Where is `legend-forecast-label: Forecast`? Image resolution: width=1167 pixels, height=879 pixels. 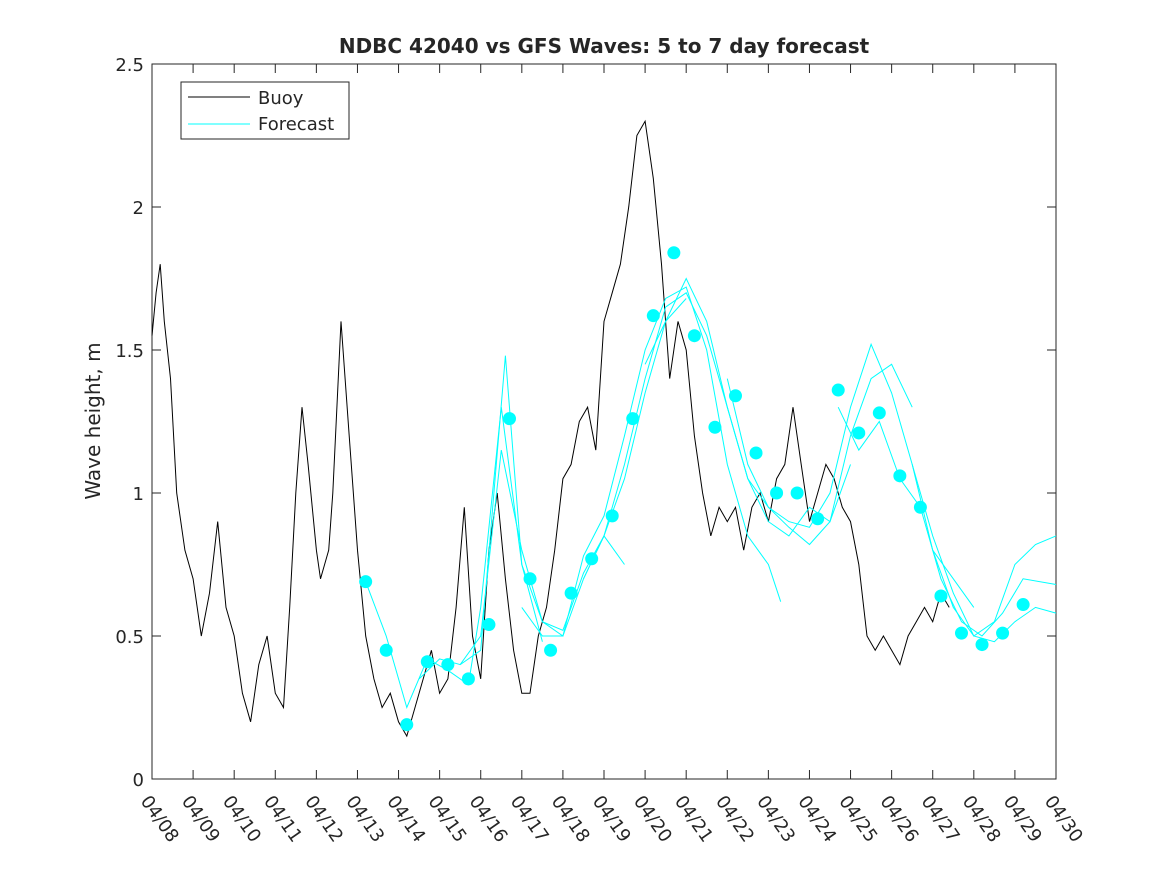 legend-forecast-label: Forecast is located at coordinates (296, 124).